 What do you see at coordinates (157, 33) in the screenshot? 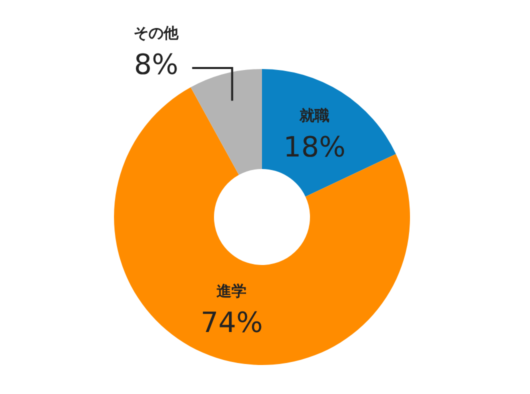
I see `slice-label: その他` at bounding box center [157, 33].